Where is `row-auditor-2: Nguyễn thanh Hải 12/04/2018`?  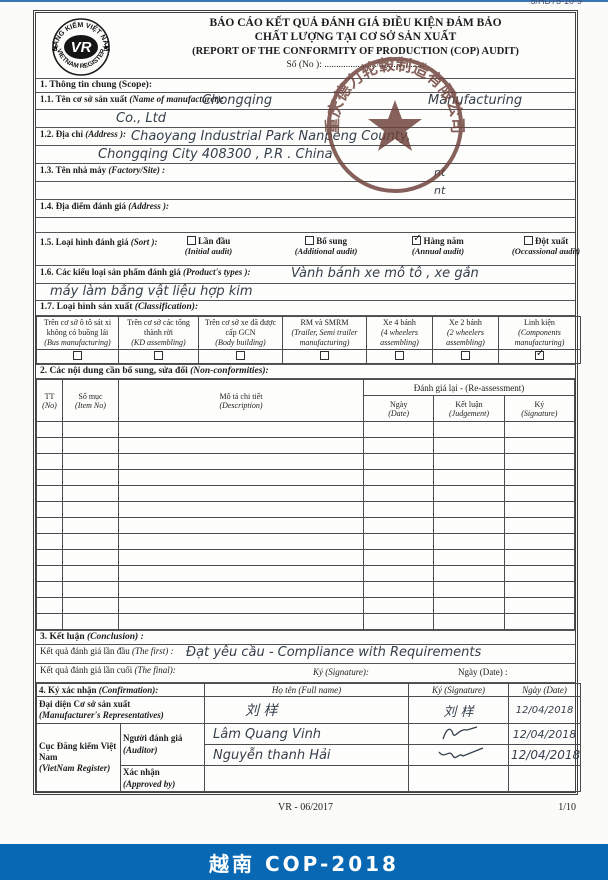 row-auditor-2: Nguyễn thanh Hải 12/04/2018 is located at coordinates (309, 755).